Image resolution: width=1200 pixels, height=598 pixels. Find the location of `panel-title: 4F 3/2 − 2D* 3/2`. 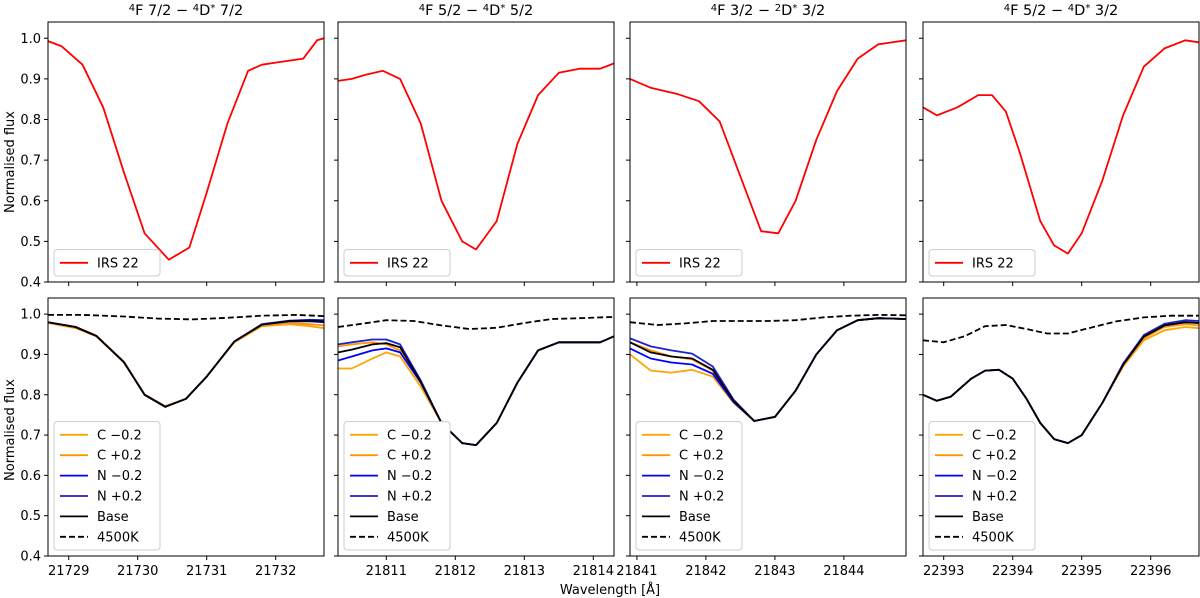

panel-title: 4F 3/2 − 2D* 3/2 is located at coordinates (768, 11).